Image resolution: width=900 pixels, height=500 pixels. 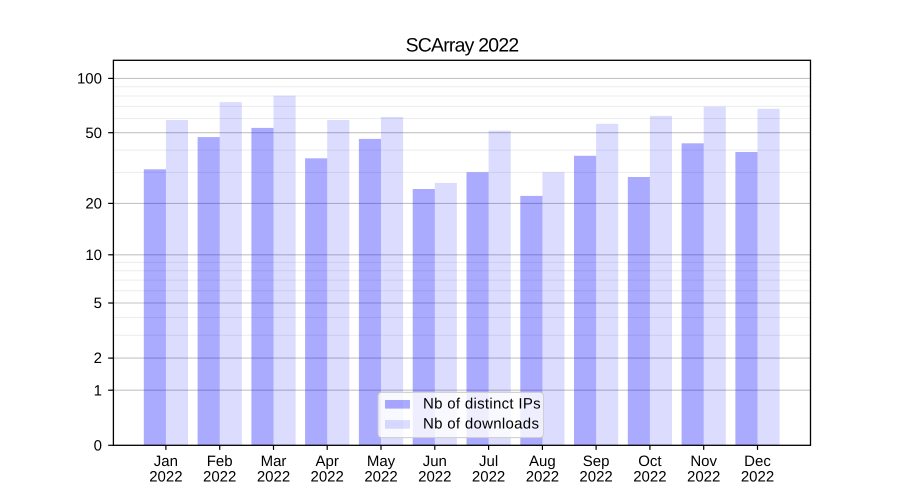 What do you see at coordinates (98, 445) in the screenshot?
I see `svg-text: 0` at bounding box center [98, 445].